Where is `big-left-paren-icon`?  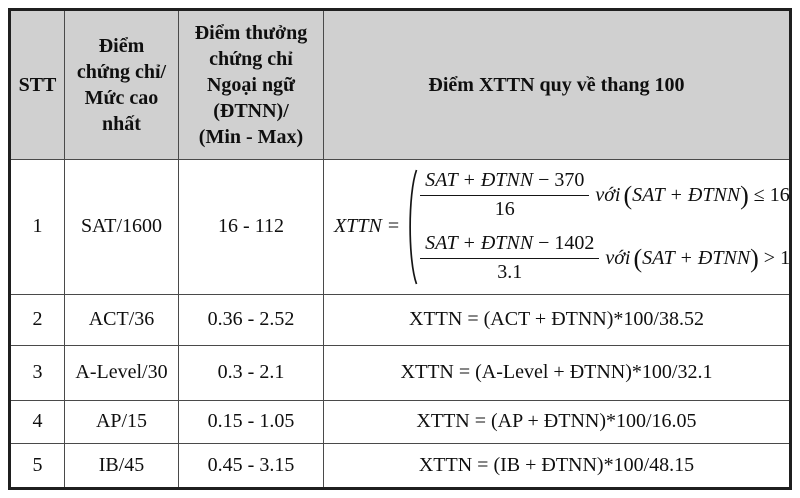 big-left-paren-icon is located at coordinates (413, 227).